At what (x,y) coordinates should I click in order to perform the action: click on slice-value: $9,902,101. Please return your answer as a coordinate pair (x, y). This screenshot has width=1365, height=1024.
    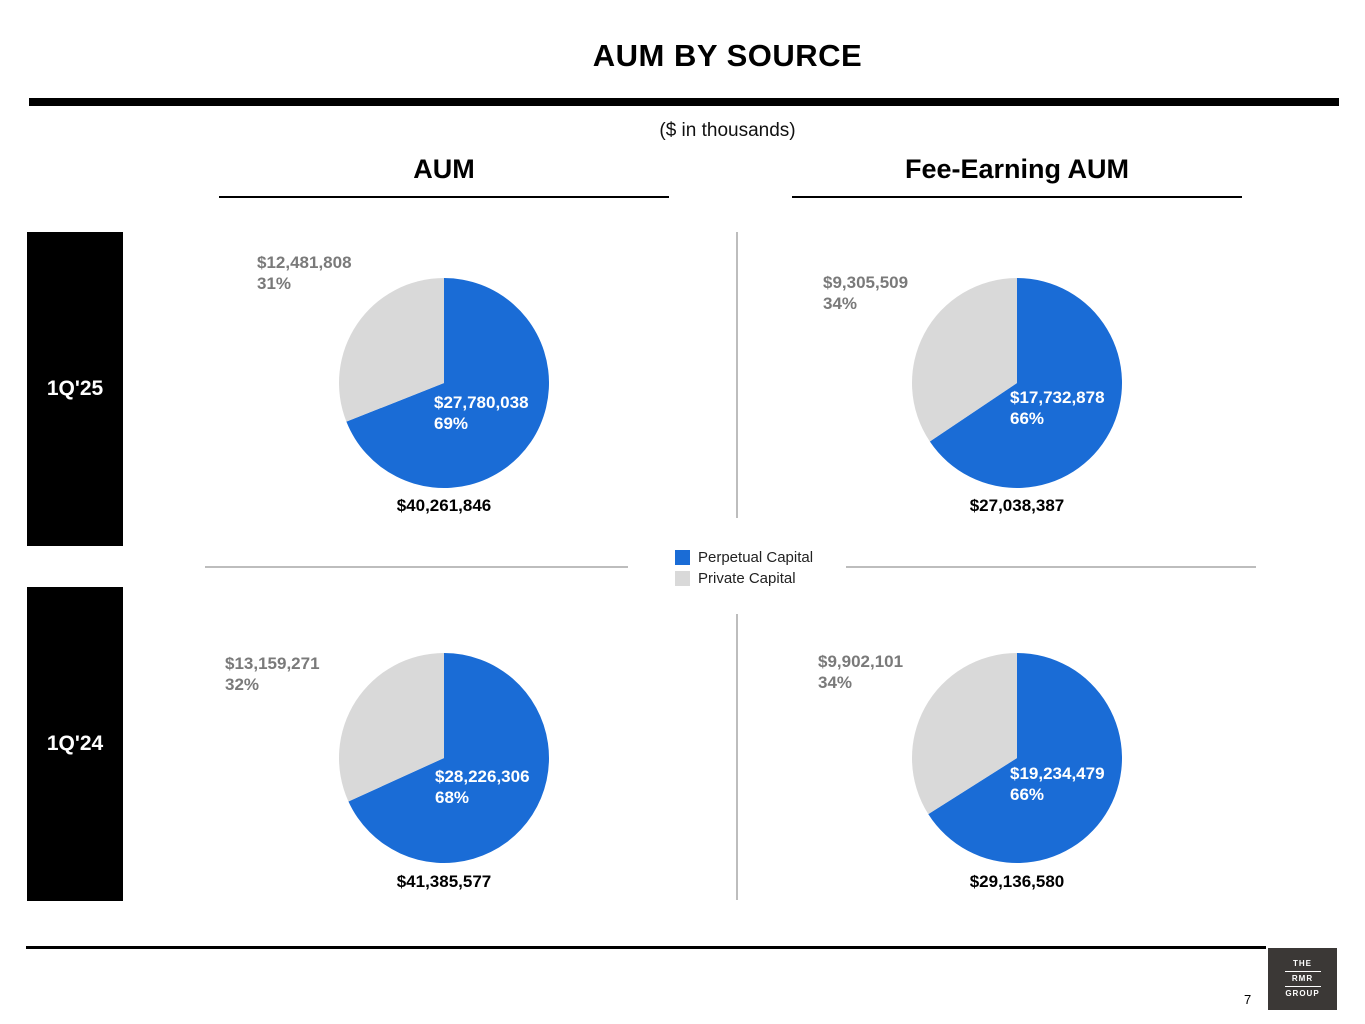
    Looking at the image, I should click on (861, 661).